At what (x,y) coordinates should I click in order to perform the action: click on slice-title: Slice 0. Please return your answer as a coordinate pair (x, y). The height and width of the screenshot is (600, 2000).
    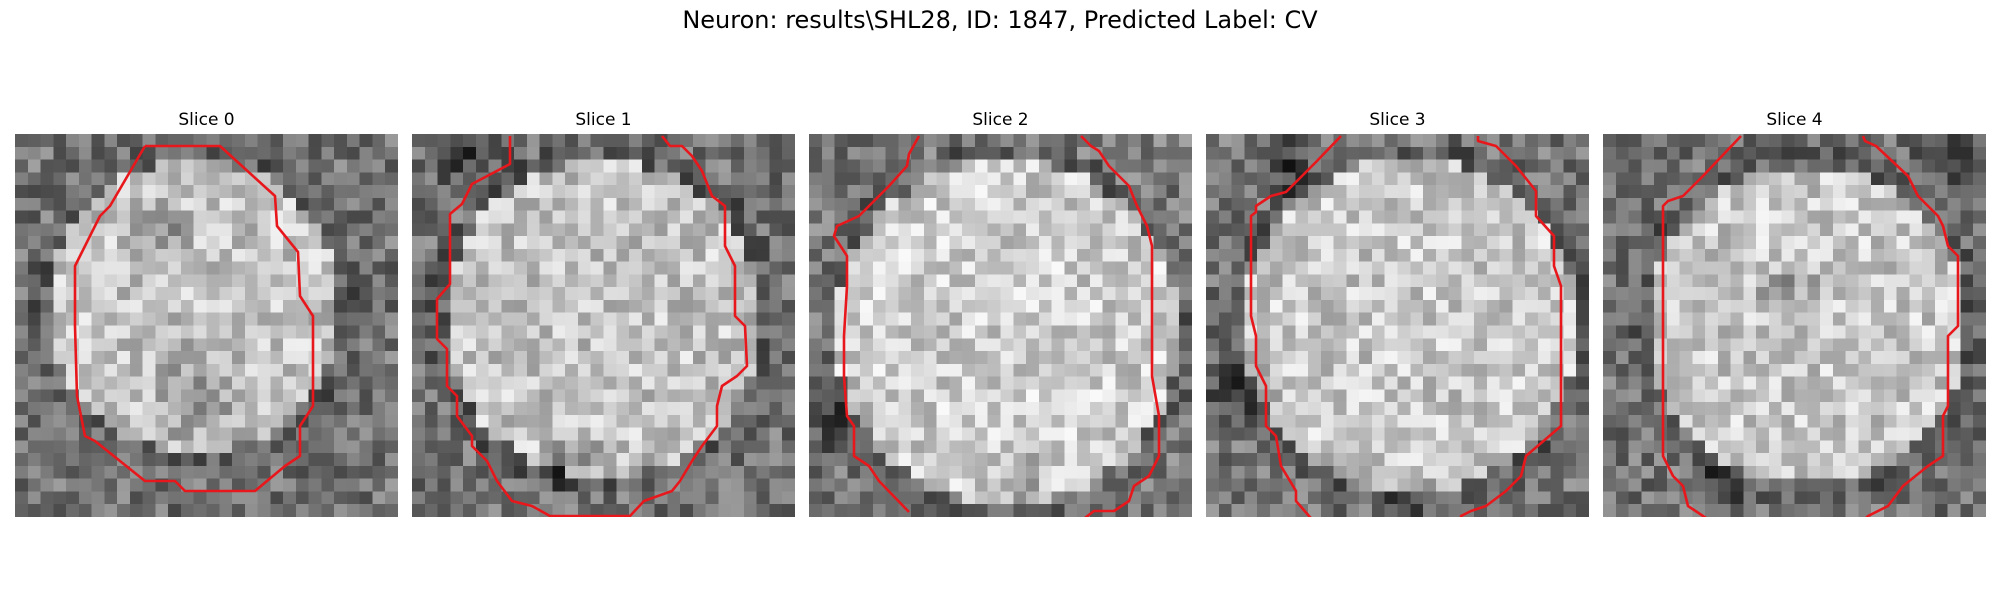
    Looking at the image, I should click on (206, 120).